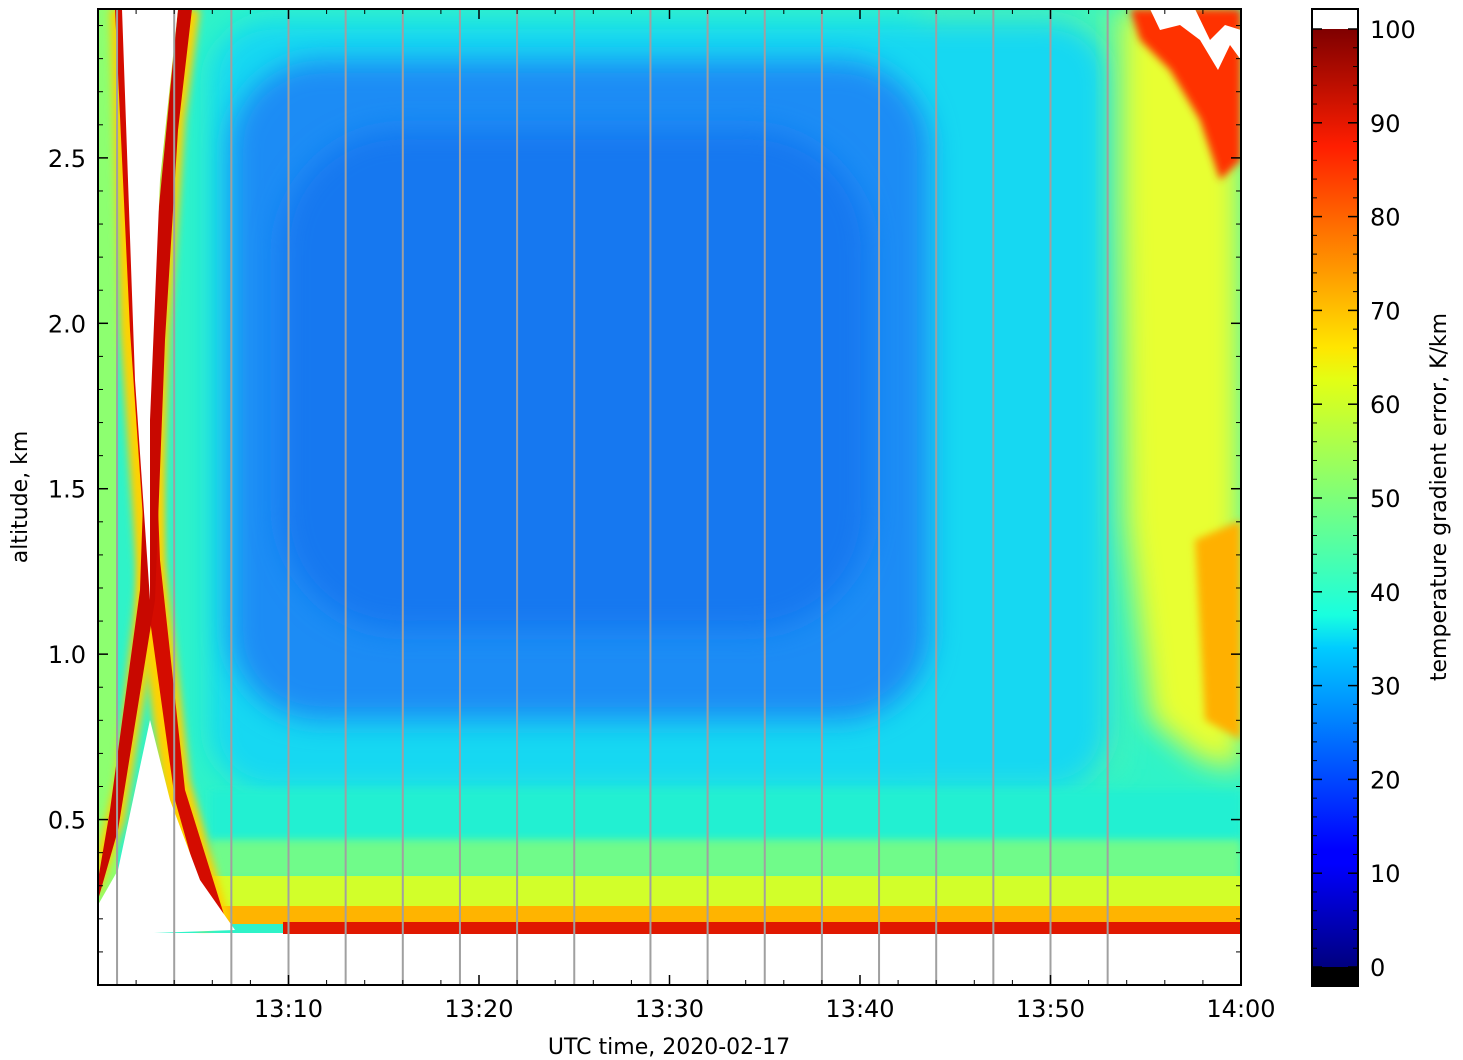 Image resolution: width=1463 pixels, height=1060 pixels. I want to click on y-axis-label: altitude, km, so click(20, 497).